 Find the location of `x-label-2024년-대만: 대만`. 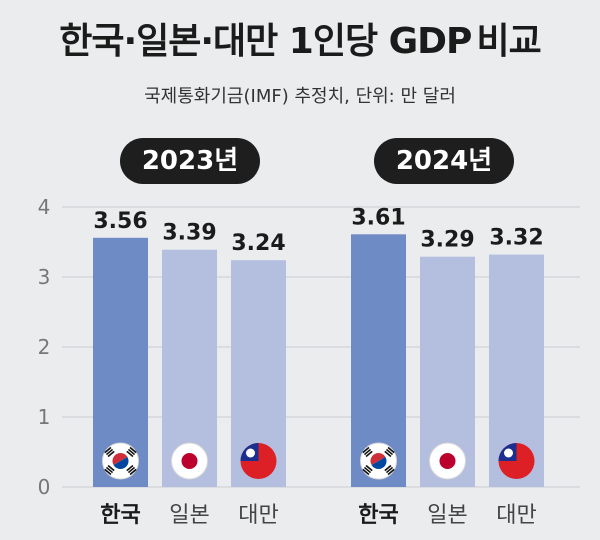

x-label-2024년-대만: 대만 is located at coordinates (516, 515).